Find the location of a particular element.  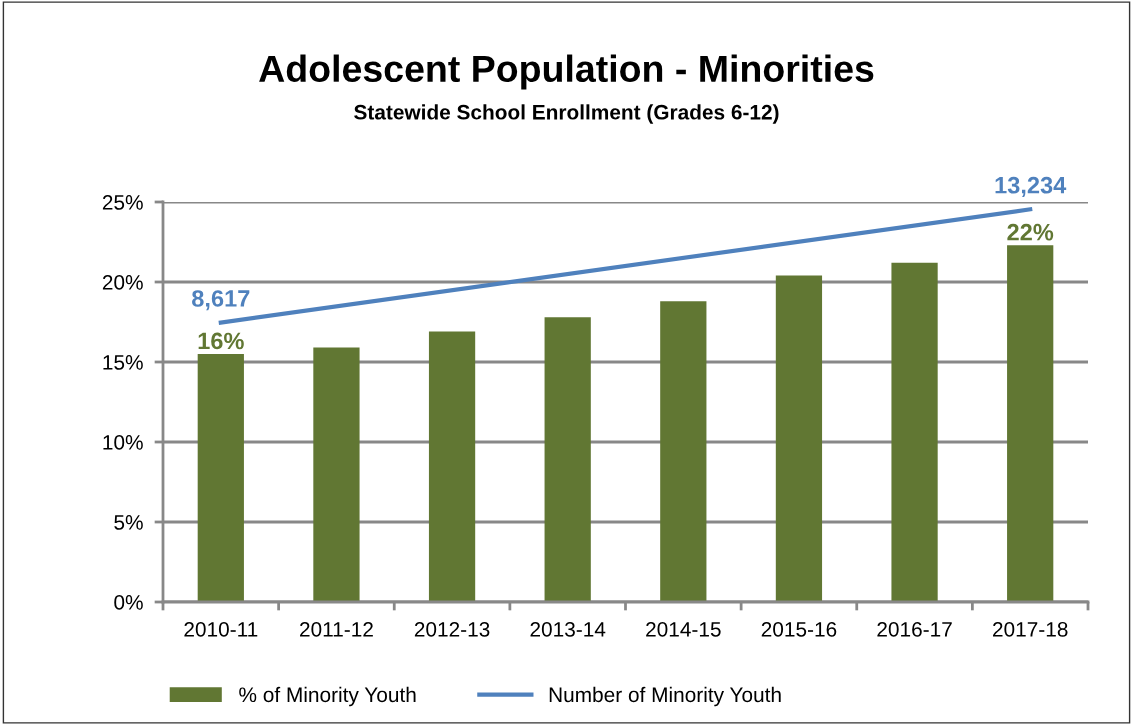

y-tick-label: 10% is located at coordinates (123, 442).